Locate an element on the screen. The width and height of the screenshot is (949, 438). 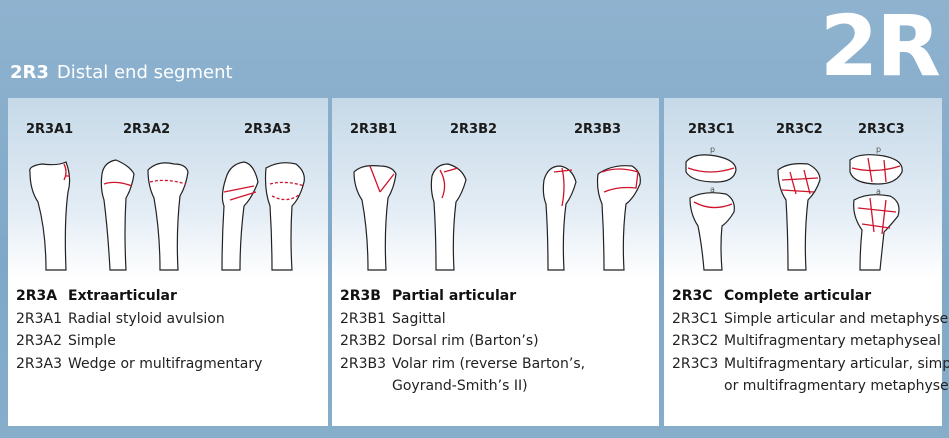
subtype-label: 2R3B3 is located at coordinates (598, 129).